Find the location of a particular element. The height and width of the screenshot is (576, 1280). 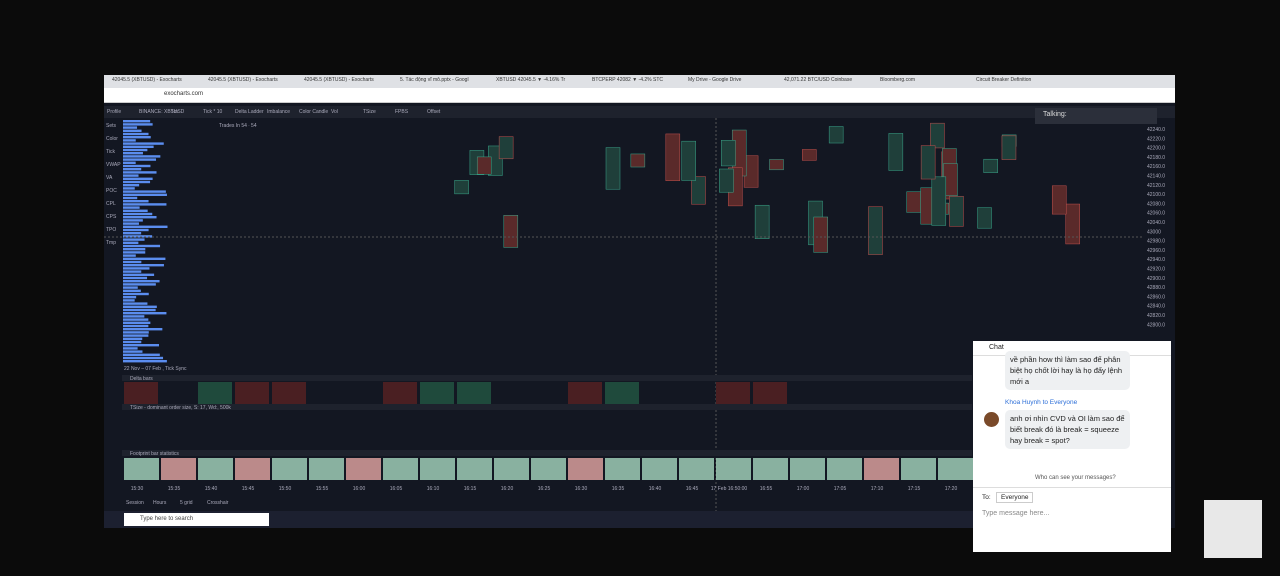

browser-tab: 42,071.22 BTC/USD Coinbase is located at coordinates (818, 80).